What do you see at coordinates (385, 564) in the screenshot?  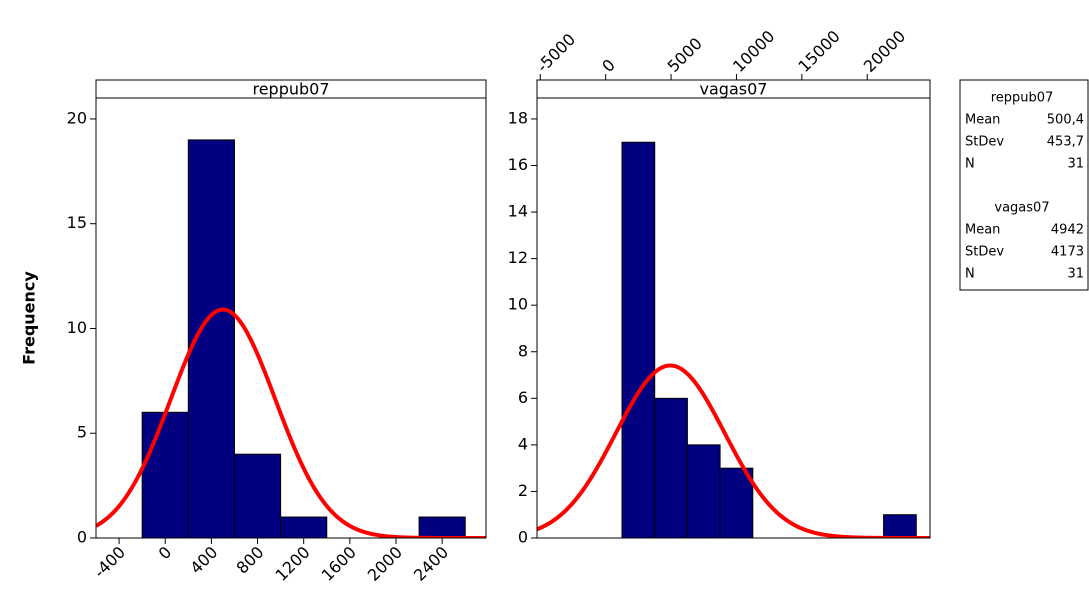 I see `x-tick-label: 2000` at bounding box center [385, 564].